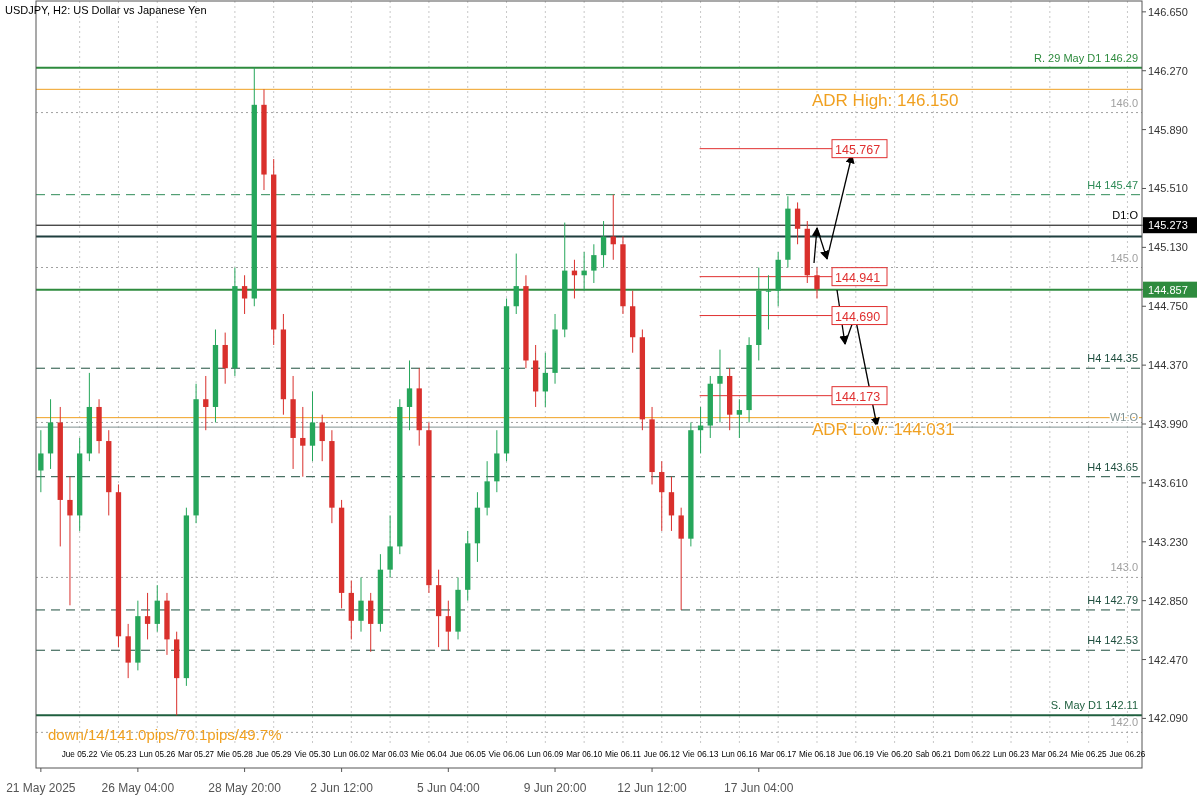 The height and width of the screenshot is (800, 1200). What do you see at coordinates (1094, 705) in the screenshot?
I see `ref-line-label: S. May D1 142.11` at bounding box center [1094, 705].